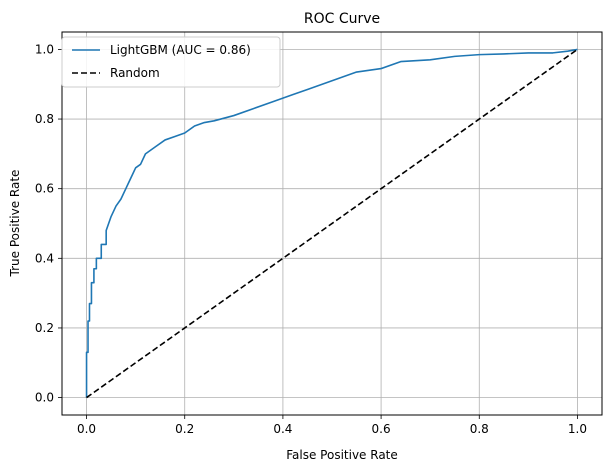 Image resolution: width=613 pixels, height=470 pixels. I want to click on y-tick-label: 0.2, so click(44, 328).